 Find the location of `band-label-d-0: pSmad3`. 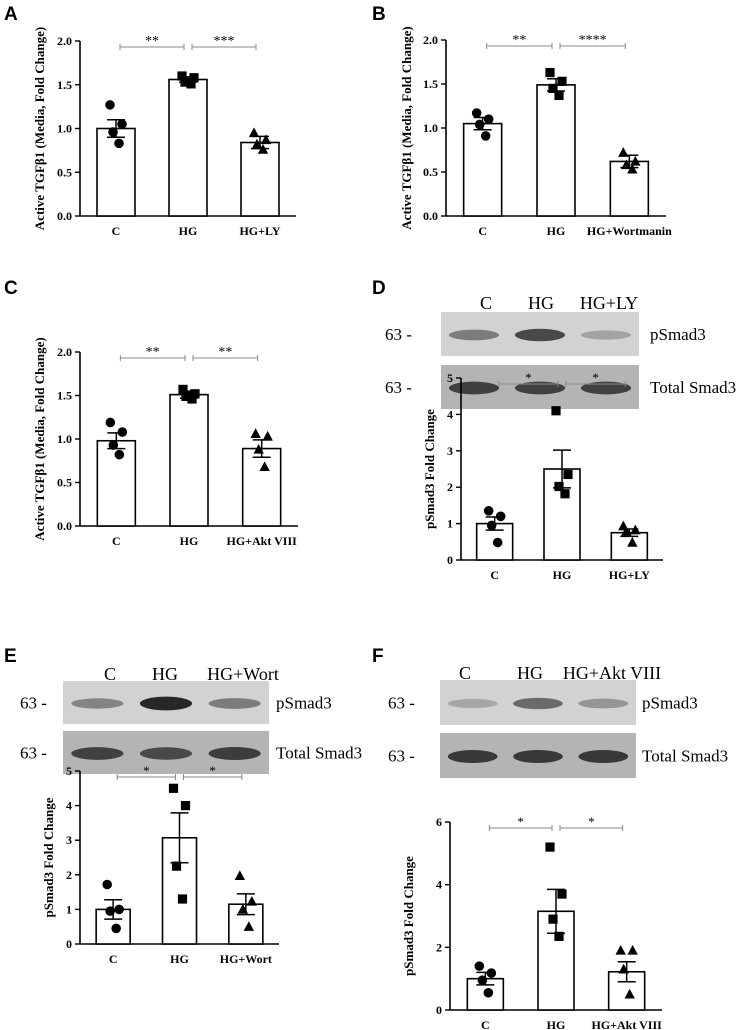

band-label-d-0: pSmad3 is located at coordinates (678, 334).